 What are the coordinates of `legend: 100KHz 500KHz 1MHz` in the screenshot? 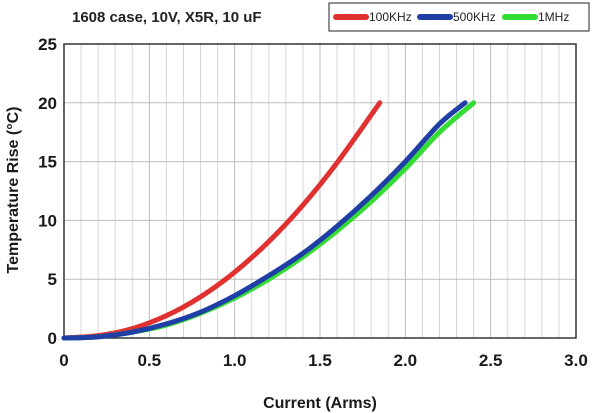 It's located at (459, 17).